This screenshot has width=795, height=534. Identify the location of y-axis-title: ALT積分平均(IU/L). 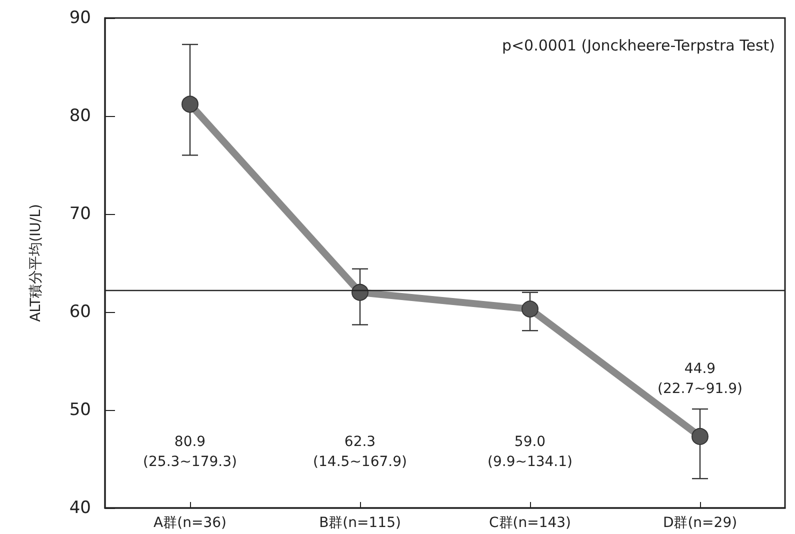
(36, 263).